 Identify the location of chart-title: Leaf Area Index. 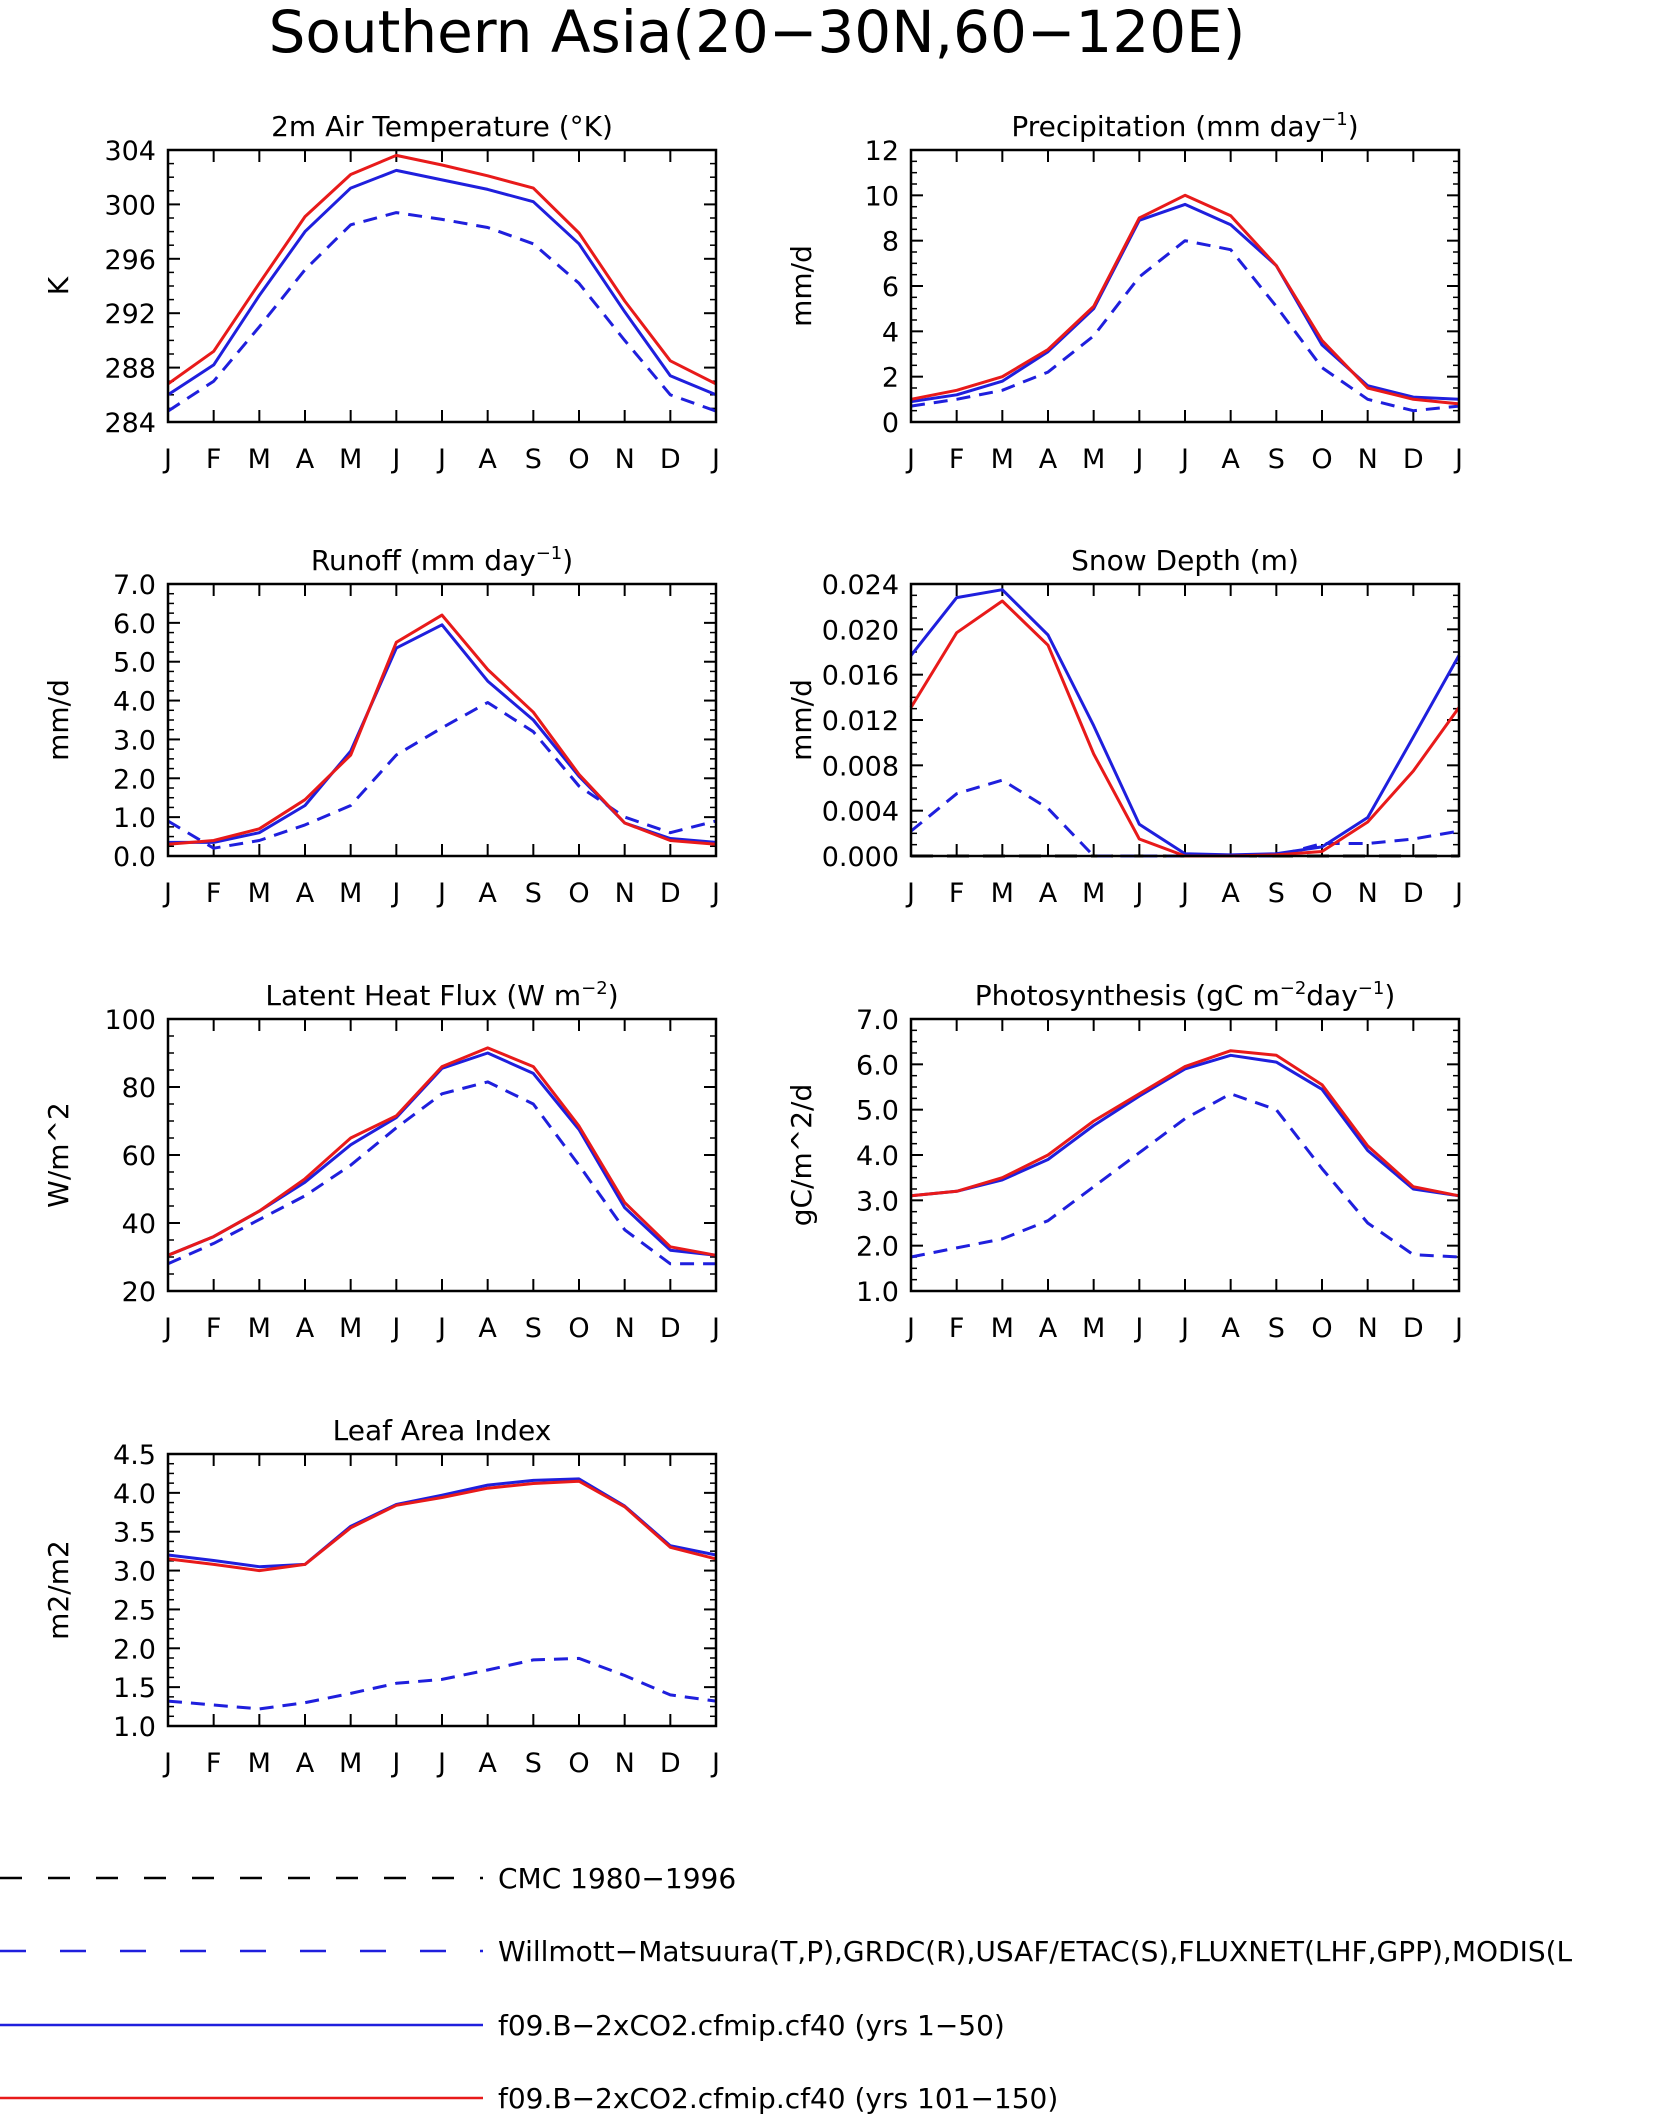
(442, 1430).